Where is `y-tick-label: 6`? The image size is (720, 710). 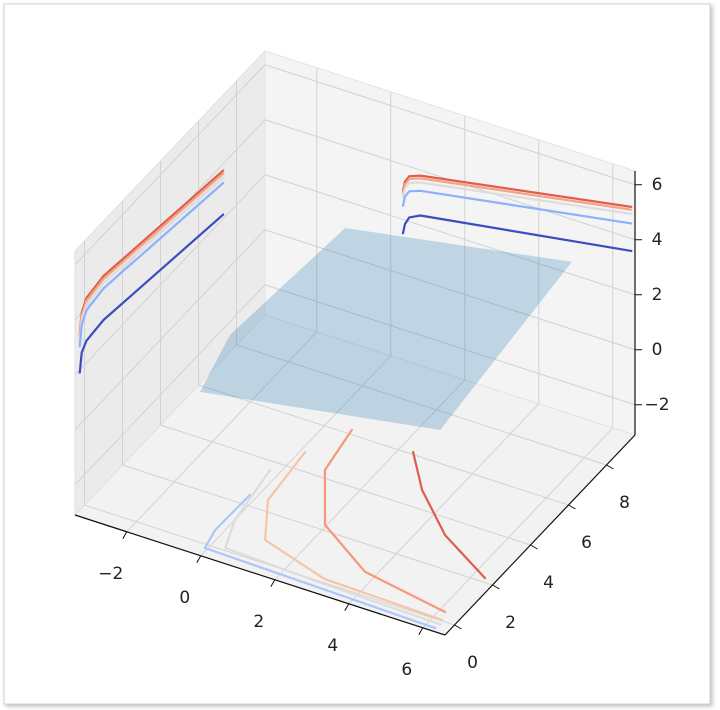 y-tick-label: 6 is located at coordinates (586, 543).